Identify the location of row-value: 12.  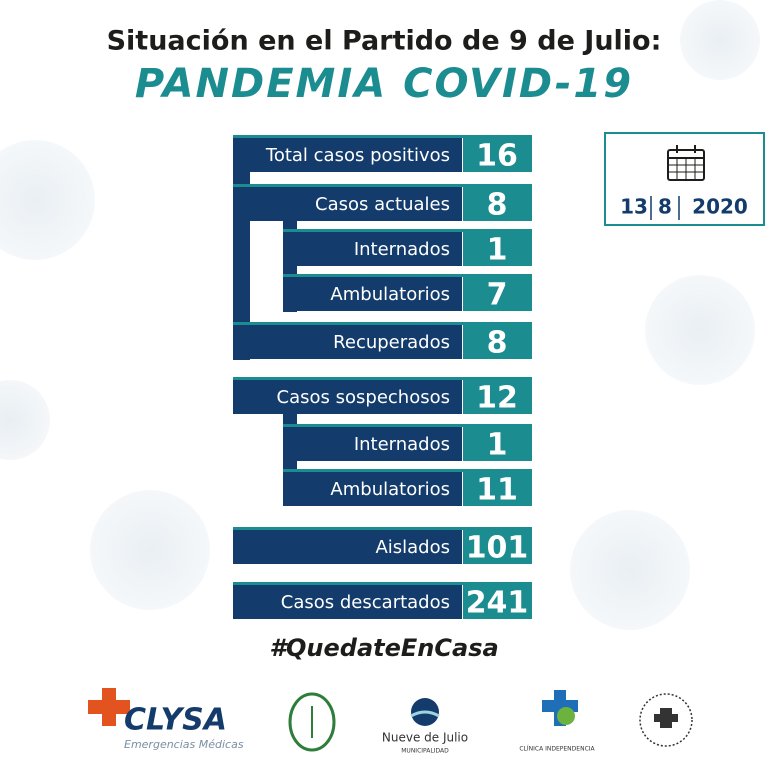
(497, 398).